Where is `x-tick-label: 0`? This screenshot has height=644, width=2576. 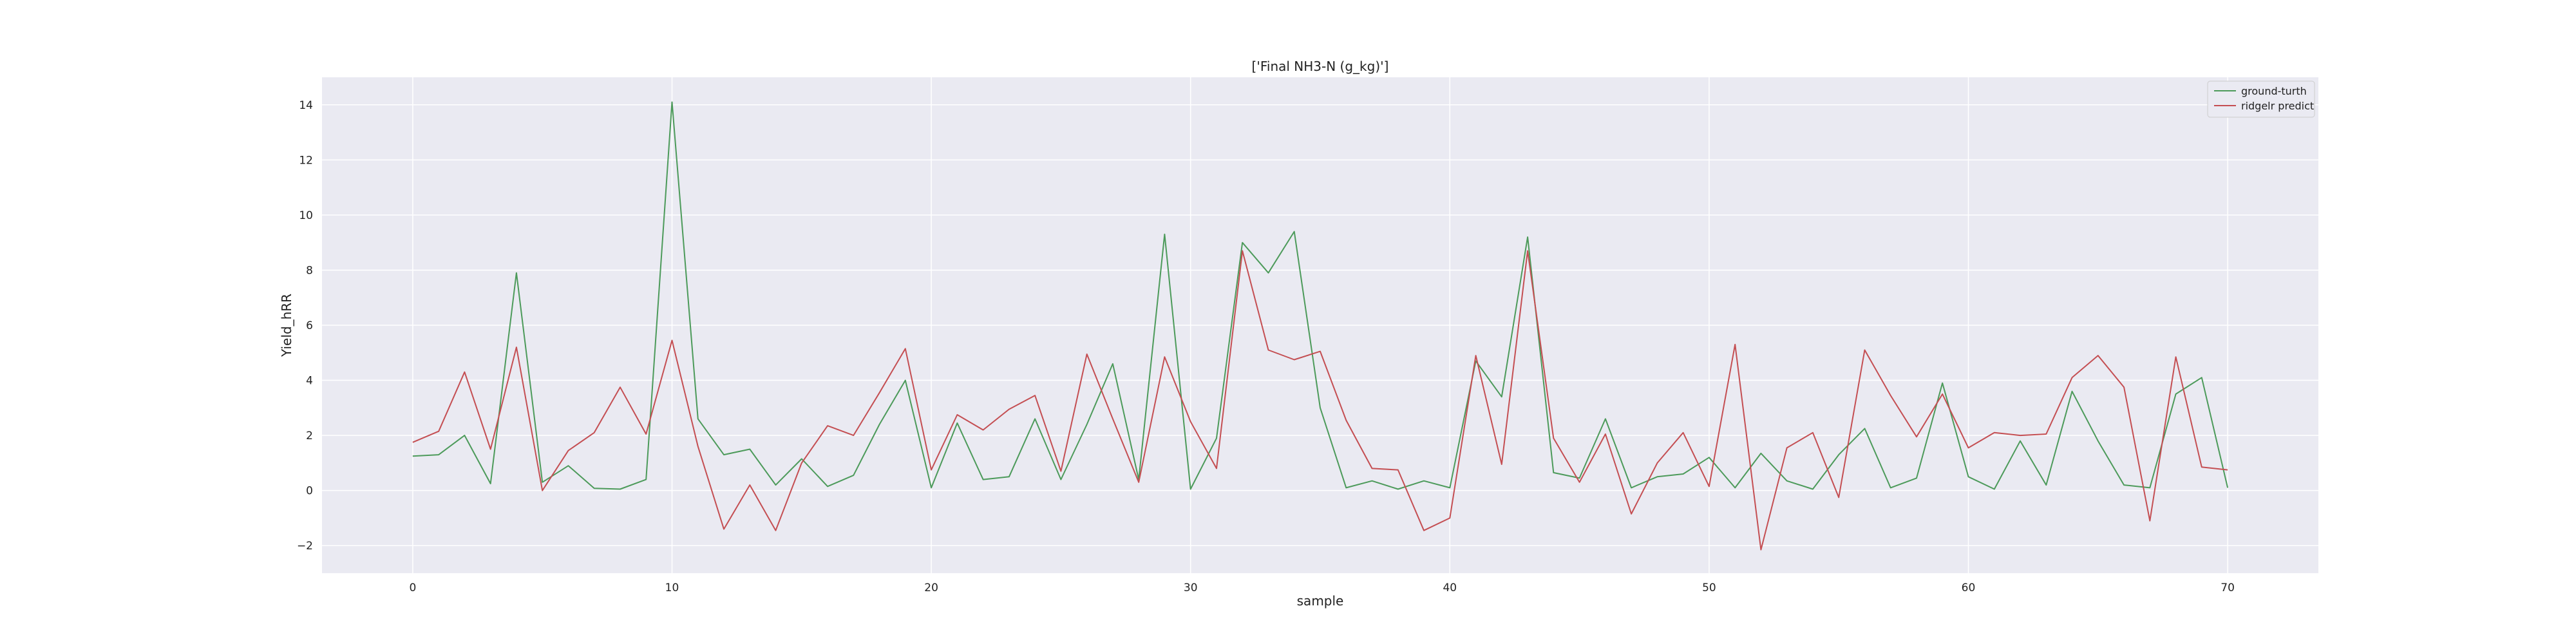 x-tick-label: 0 is located at coordinates (413, 588).